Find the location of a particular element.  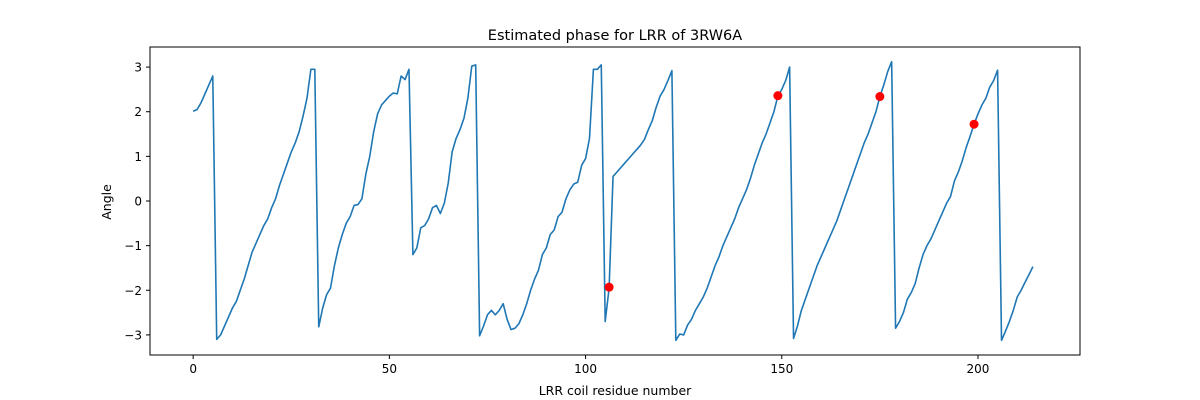

y-axis-label: Angle is located at coordinates (106, 202).